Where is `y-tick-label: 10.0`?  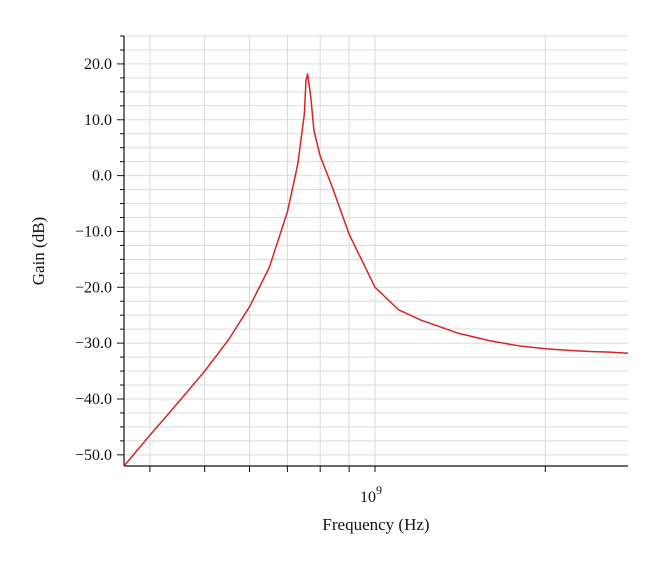
y-tick-label: 10.0 is located at coordinates (98, 120).